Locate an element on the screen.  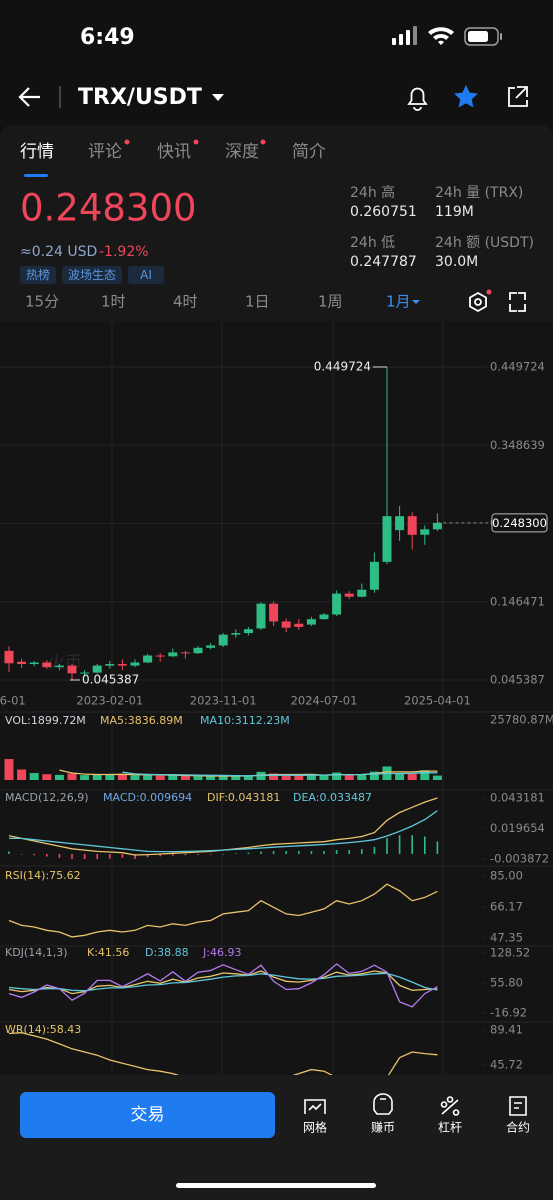
tab: 深度 is located at coordinates (242, 152).